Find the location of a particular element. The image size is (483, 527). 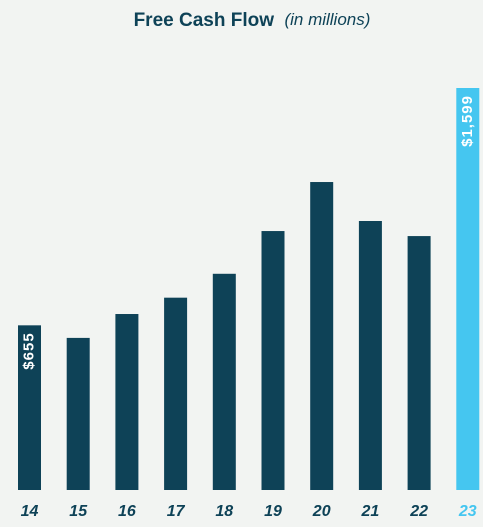

x-tick-label: 15 is located at coordinates (78, 511).